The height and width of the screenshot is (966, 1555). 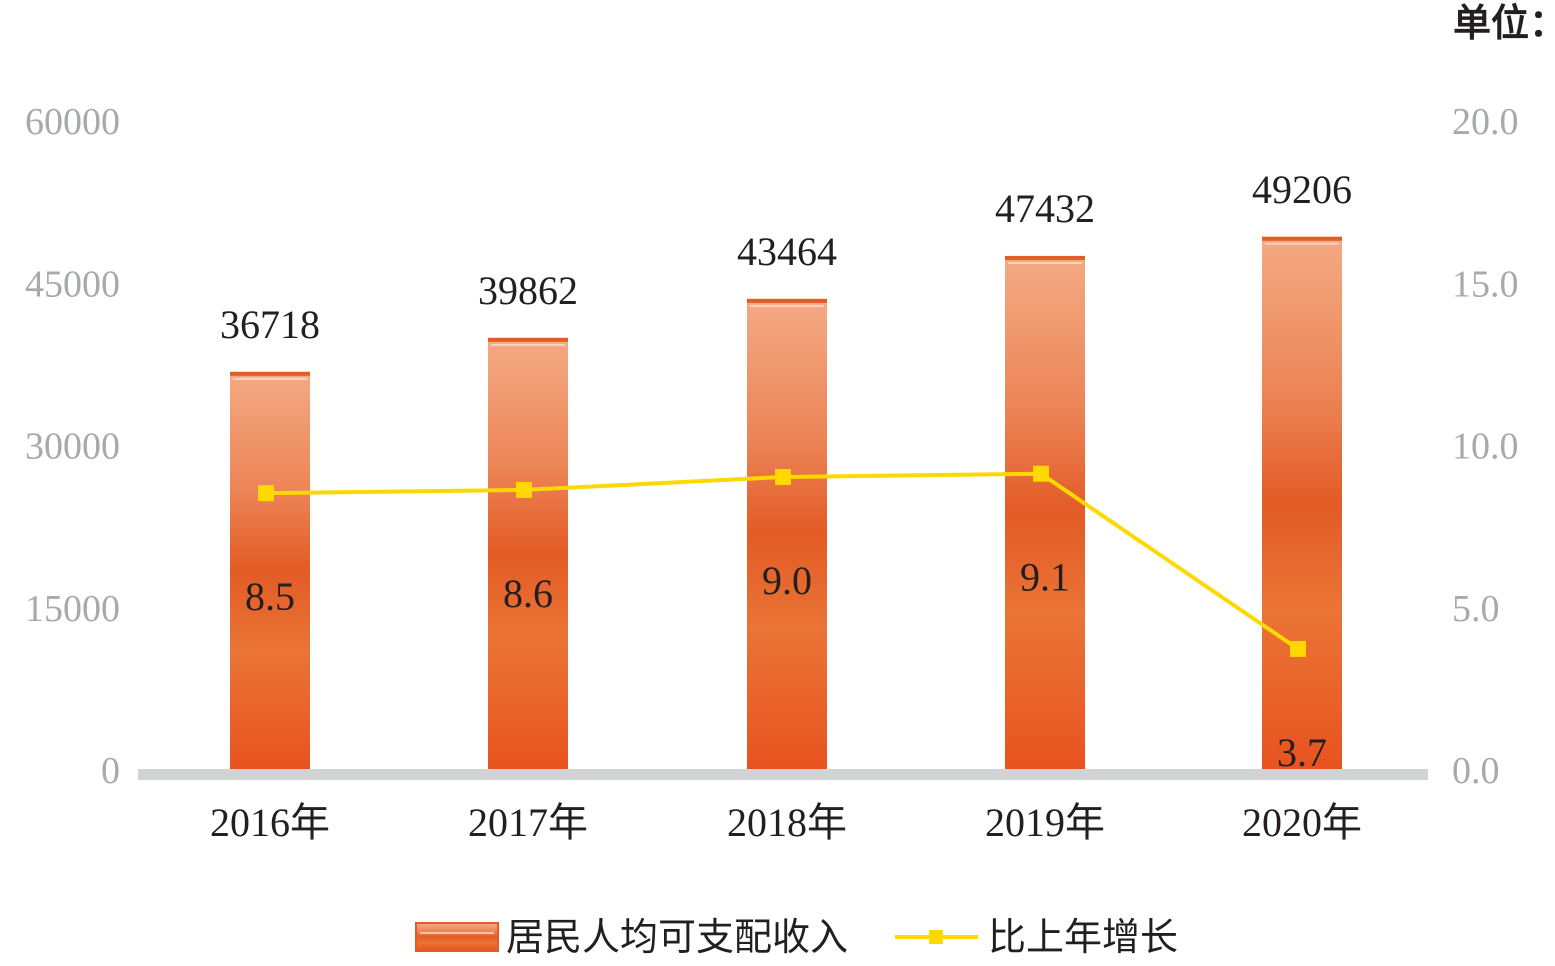 What do you see at coordinates (1083, 937) in the screenshot?
I see `legend-label-line: 比上年增长` at bounding box center [1083, 937].